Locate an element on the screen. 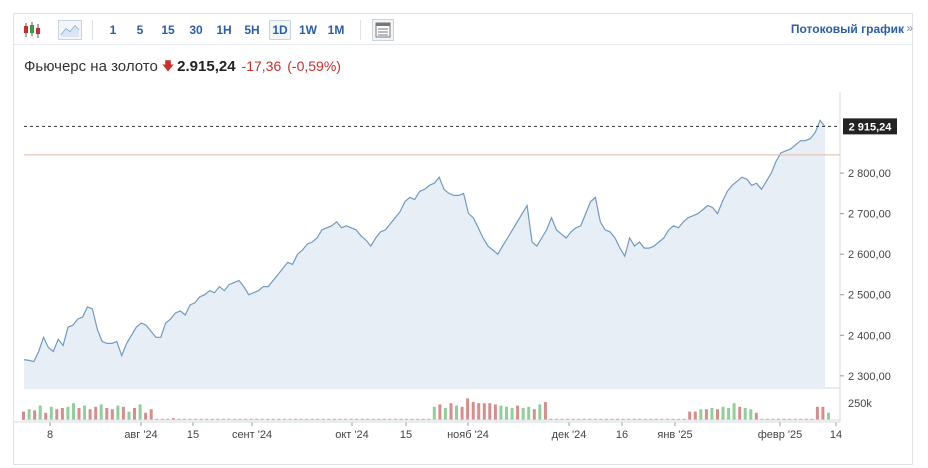 The image size is (928, 468). interval-1d: 1D is located at coordinates (280, 30).